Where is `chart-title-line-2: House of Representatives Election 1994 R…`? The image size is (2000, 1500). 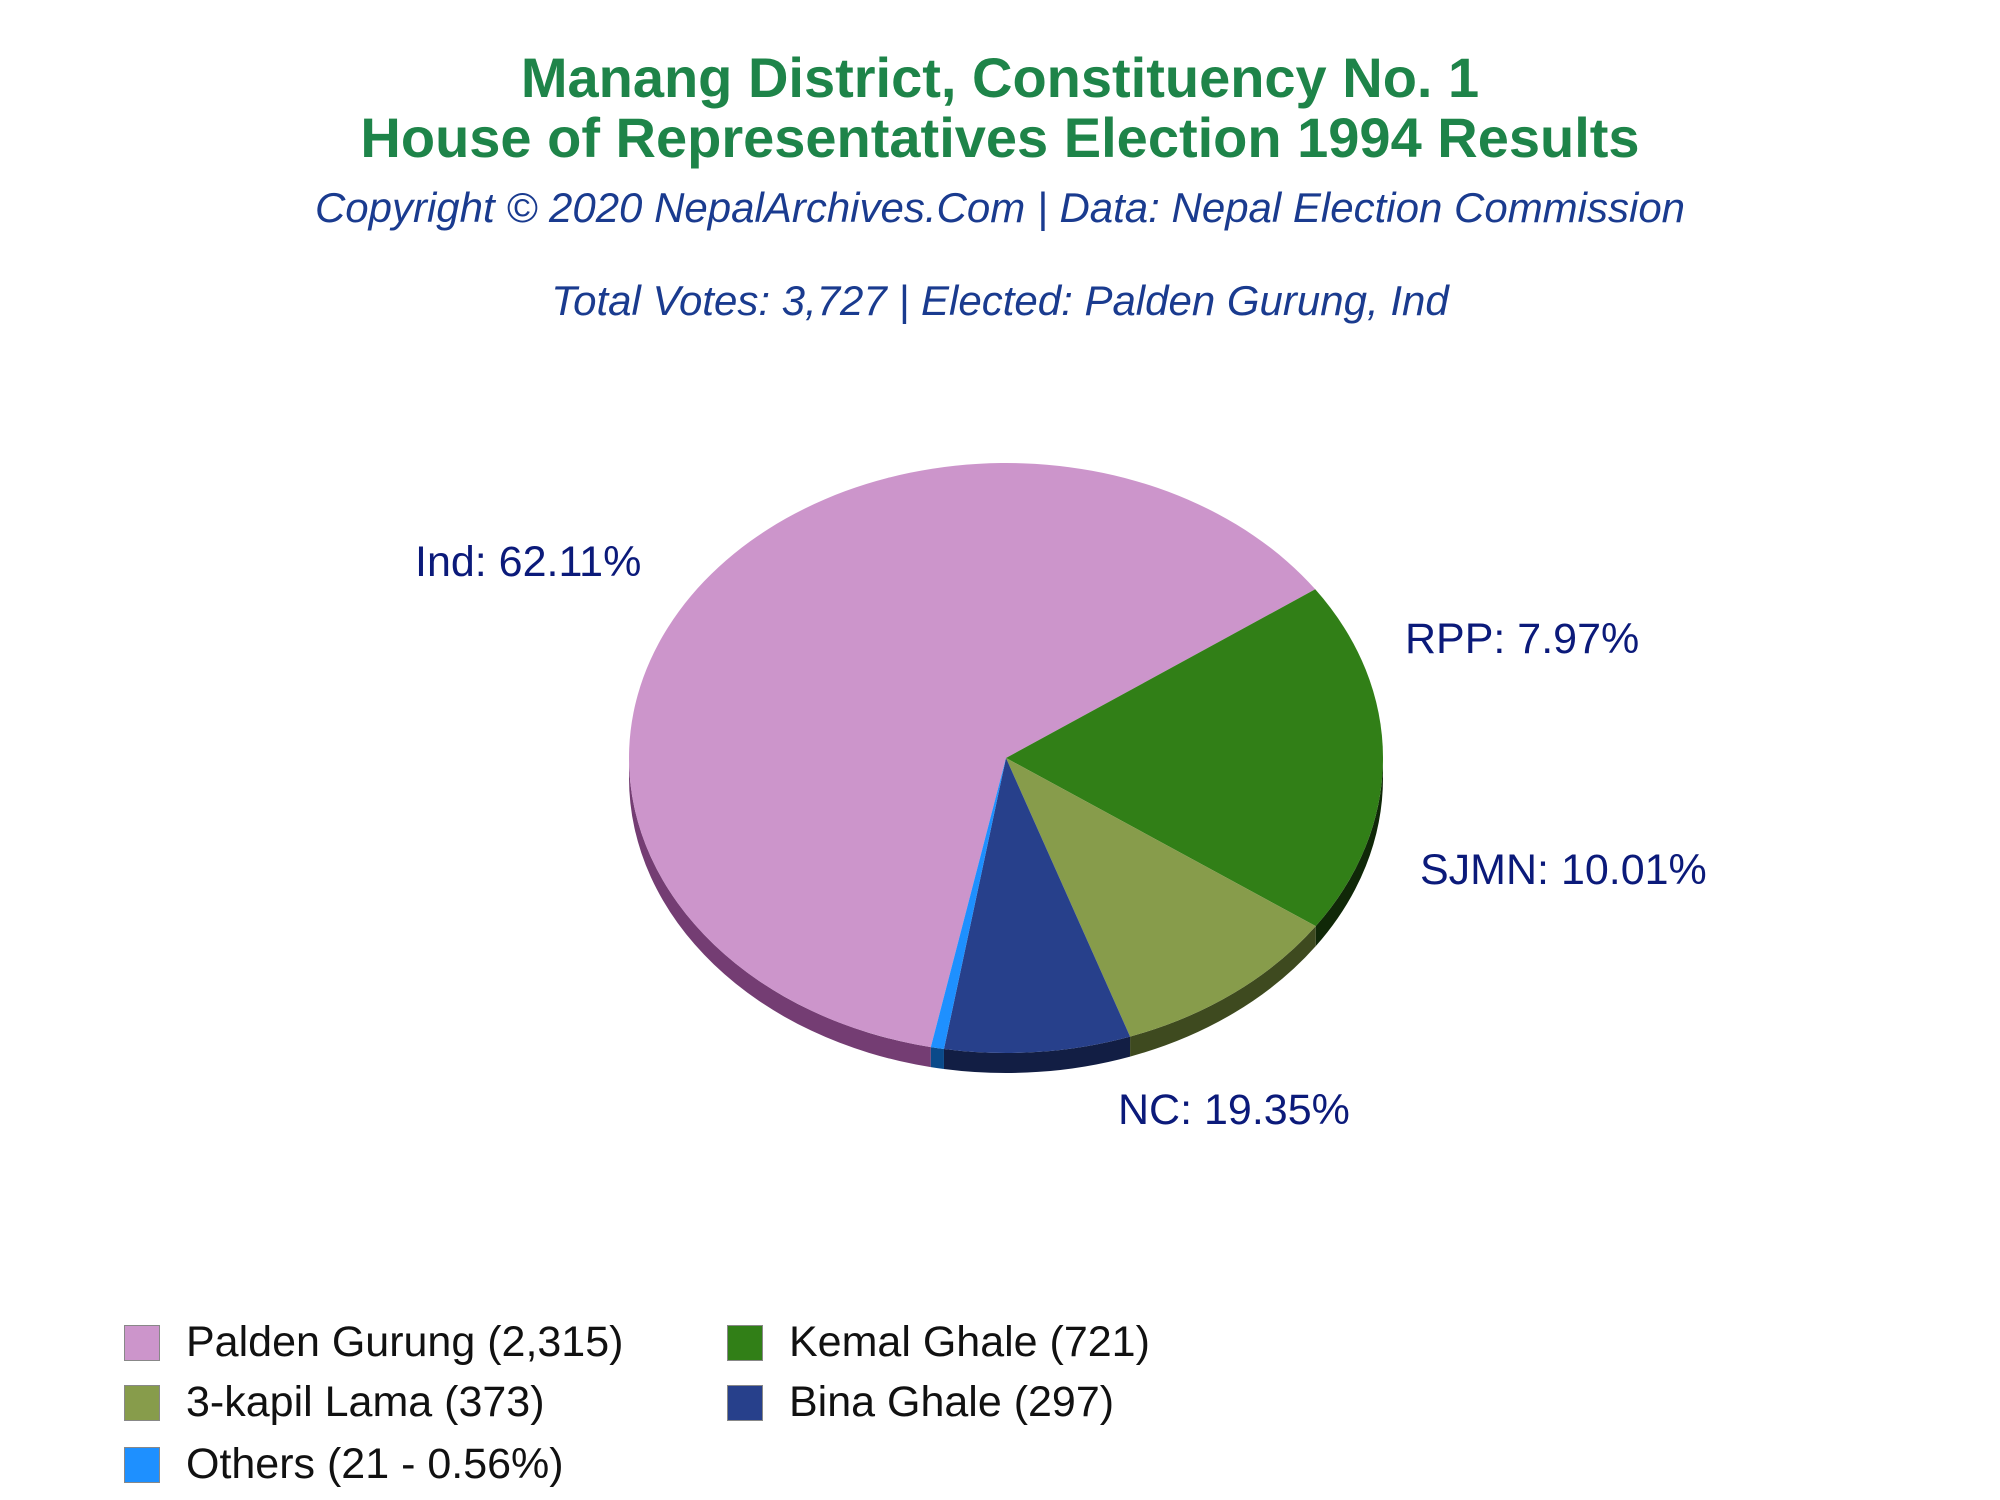
chart-title-line-2: House of Representatives Election 1994 R… is located at coordinates (1000, 137).